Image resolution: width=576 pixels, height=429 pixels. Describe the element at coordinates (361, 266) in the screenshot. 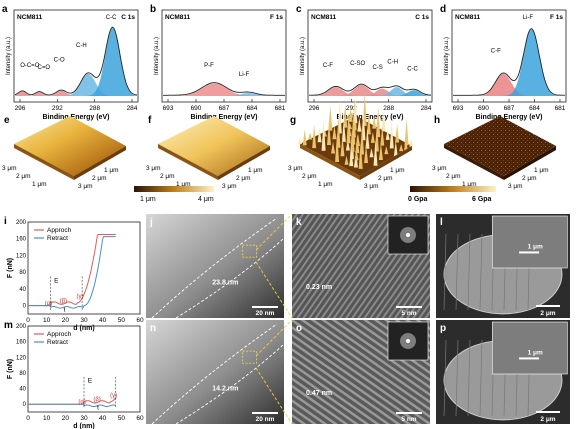

I see `hrtem-panel-k: 0.23 nm 5 nm k` at that location.